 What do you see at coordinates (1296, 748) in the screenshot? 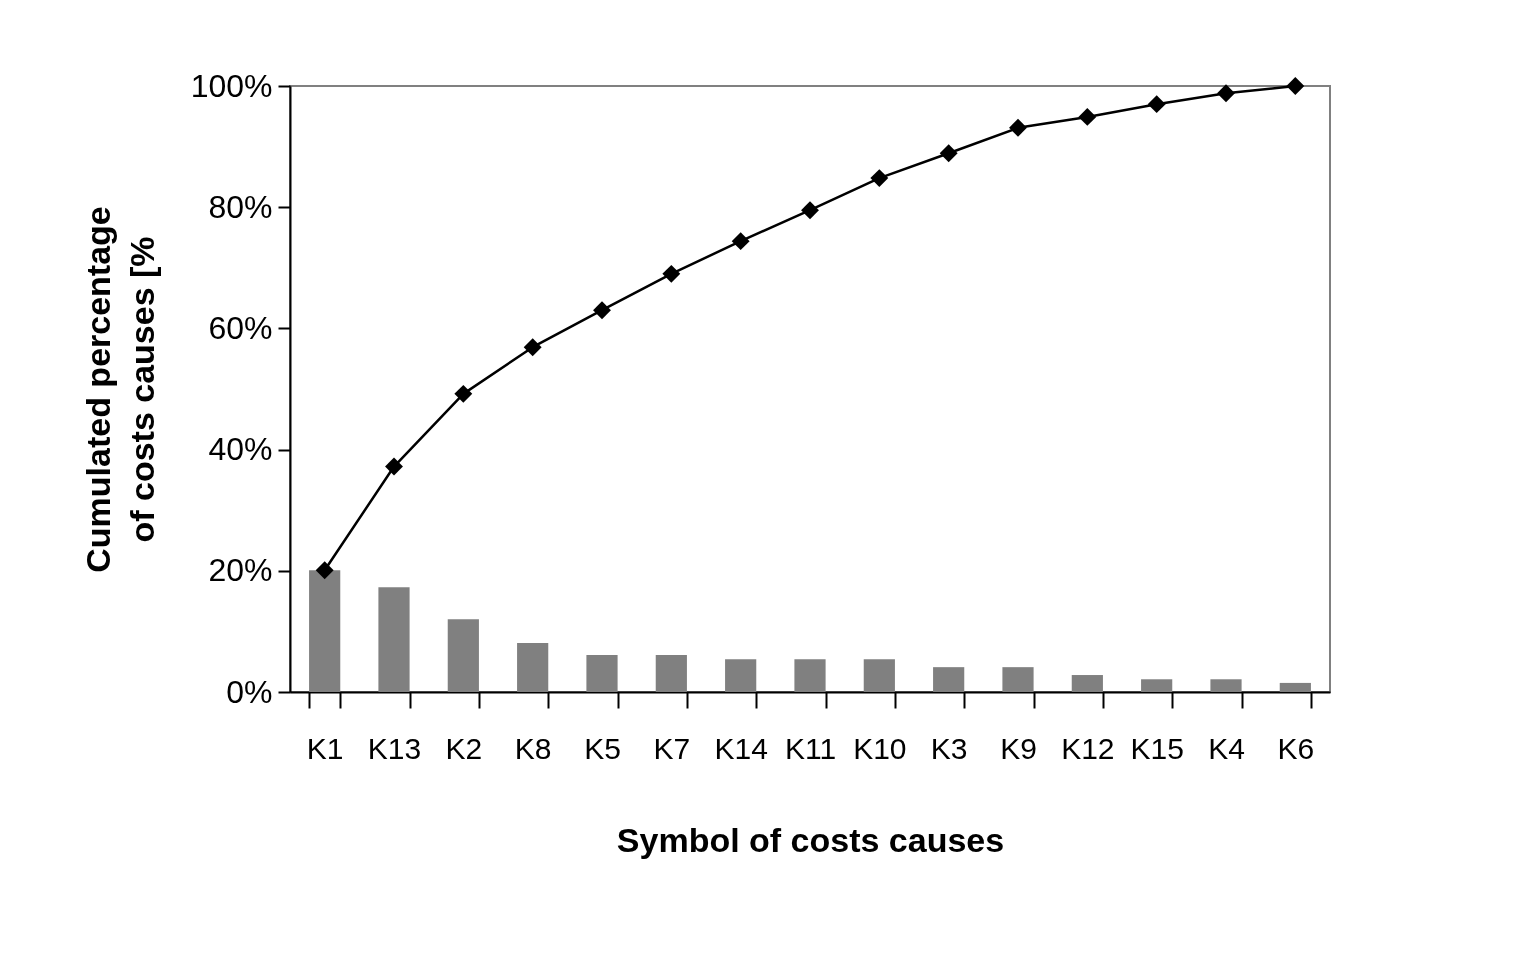
I see `x-tick-label: K6` at bounding box center [1296, 748].